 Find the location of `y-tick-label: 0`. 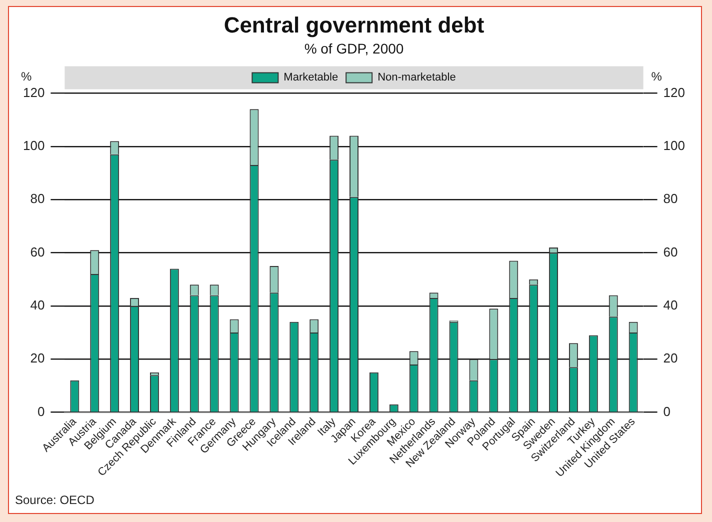

y-tick-label: 0 is located at coordinates (41, 411).